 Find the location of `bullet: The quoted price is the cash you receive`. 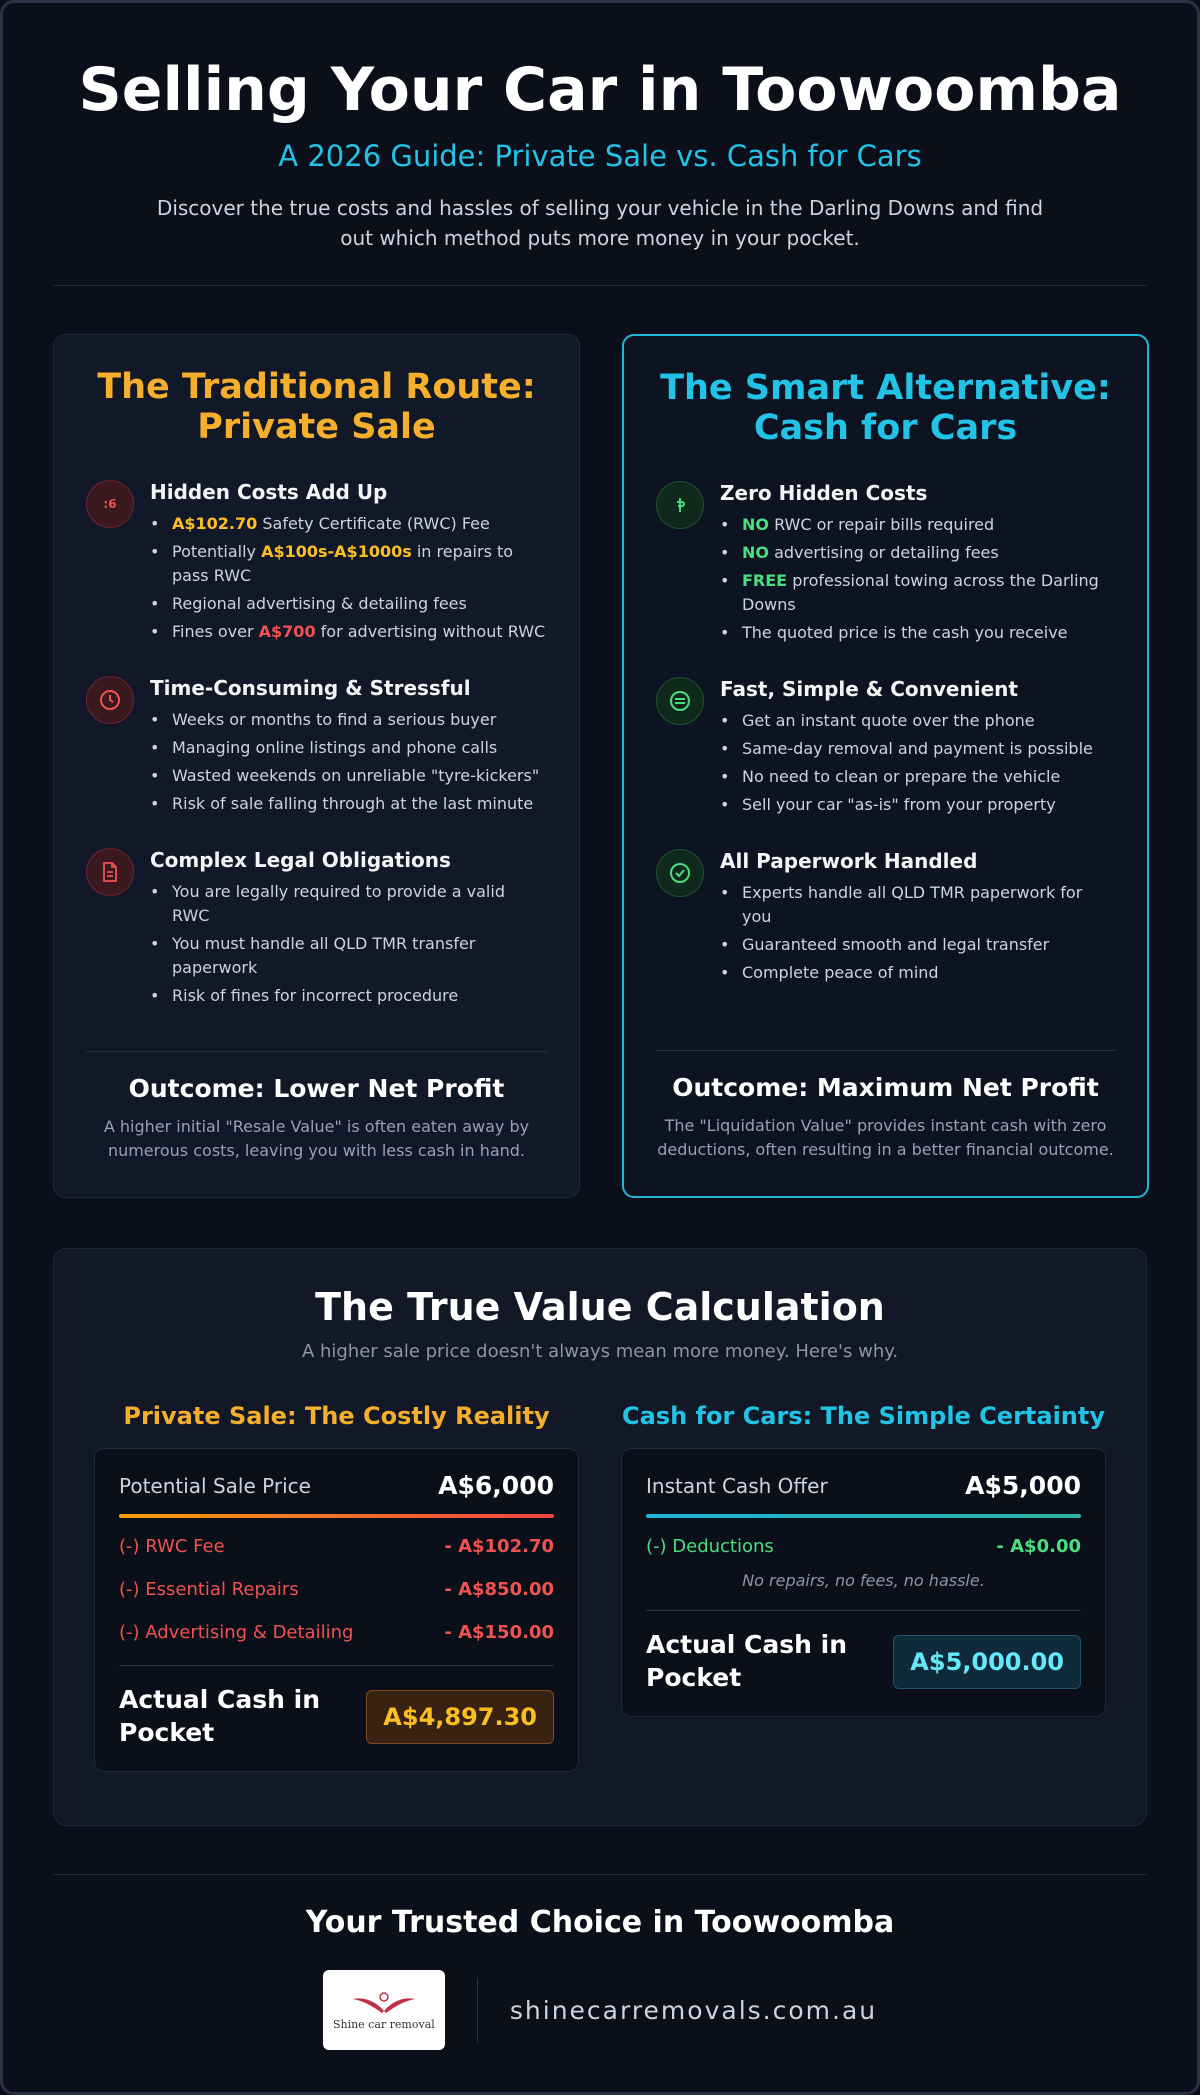

bullet: The quoted price is the cash you receive is located at coordinates (917, 633).